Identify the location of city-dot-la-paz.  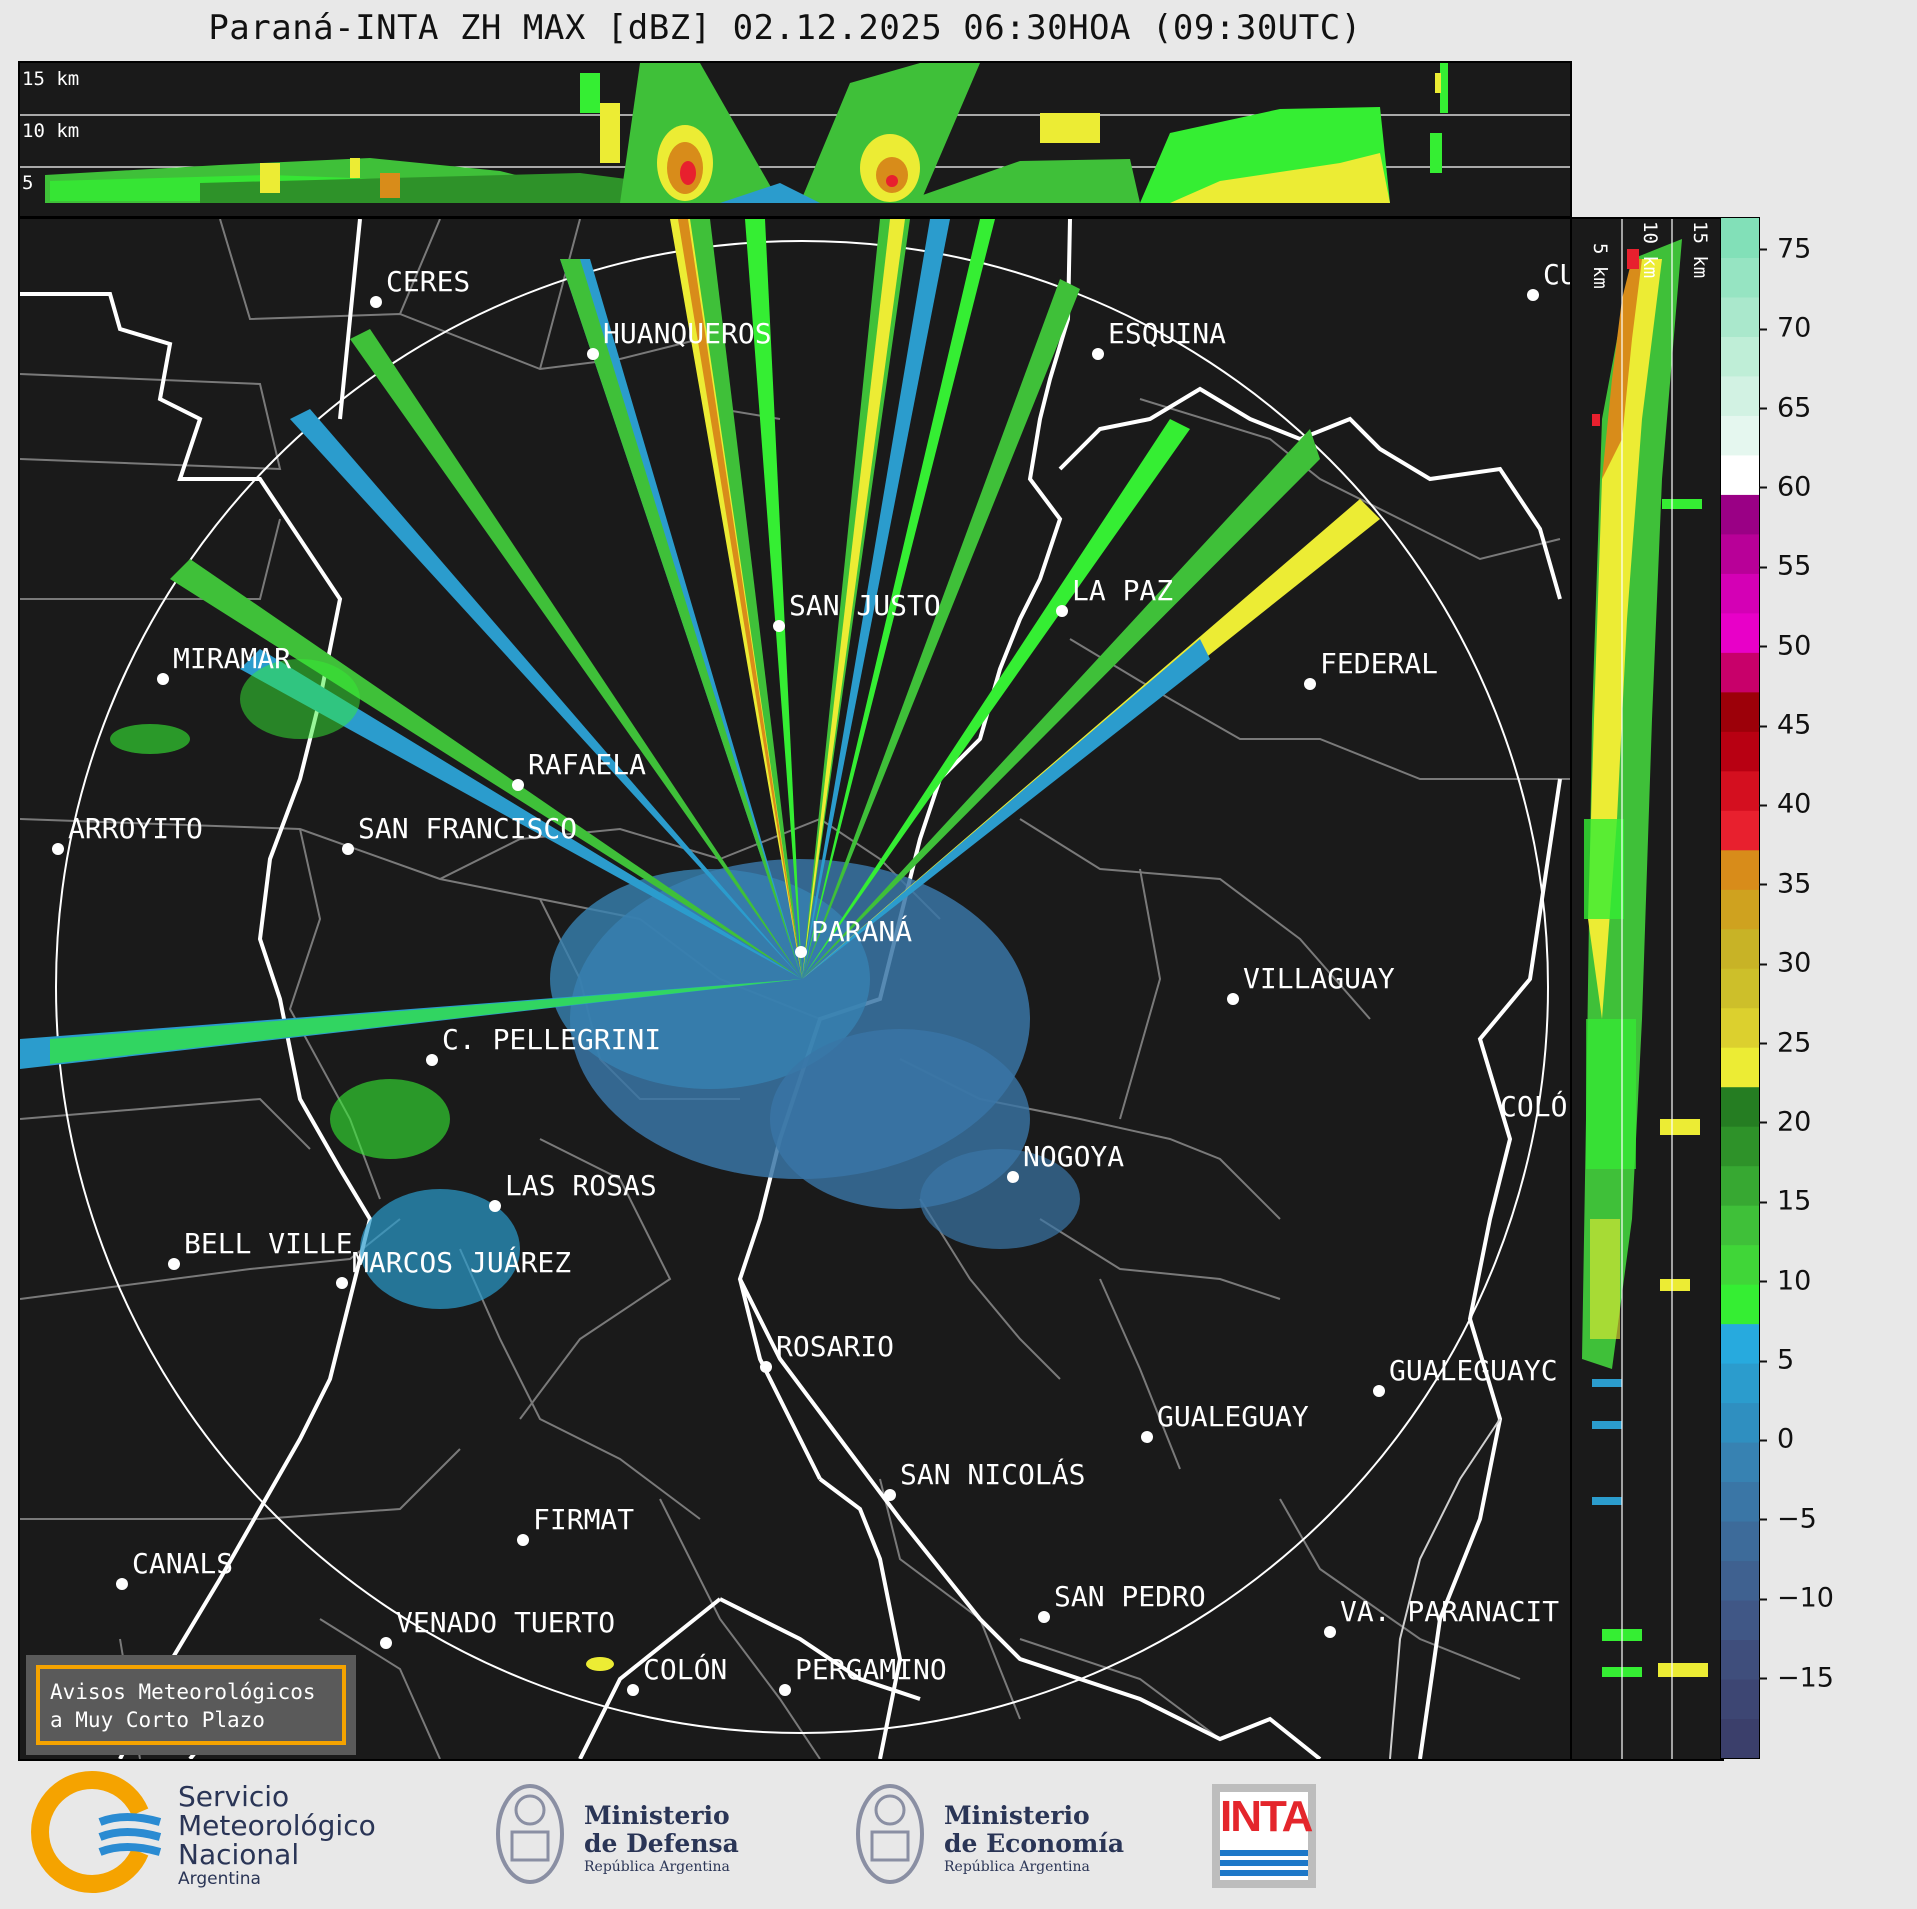
(1062, 611).